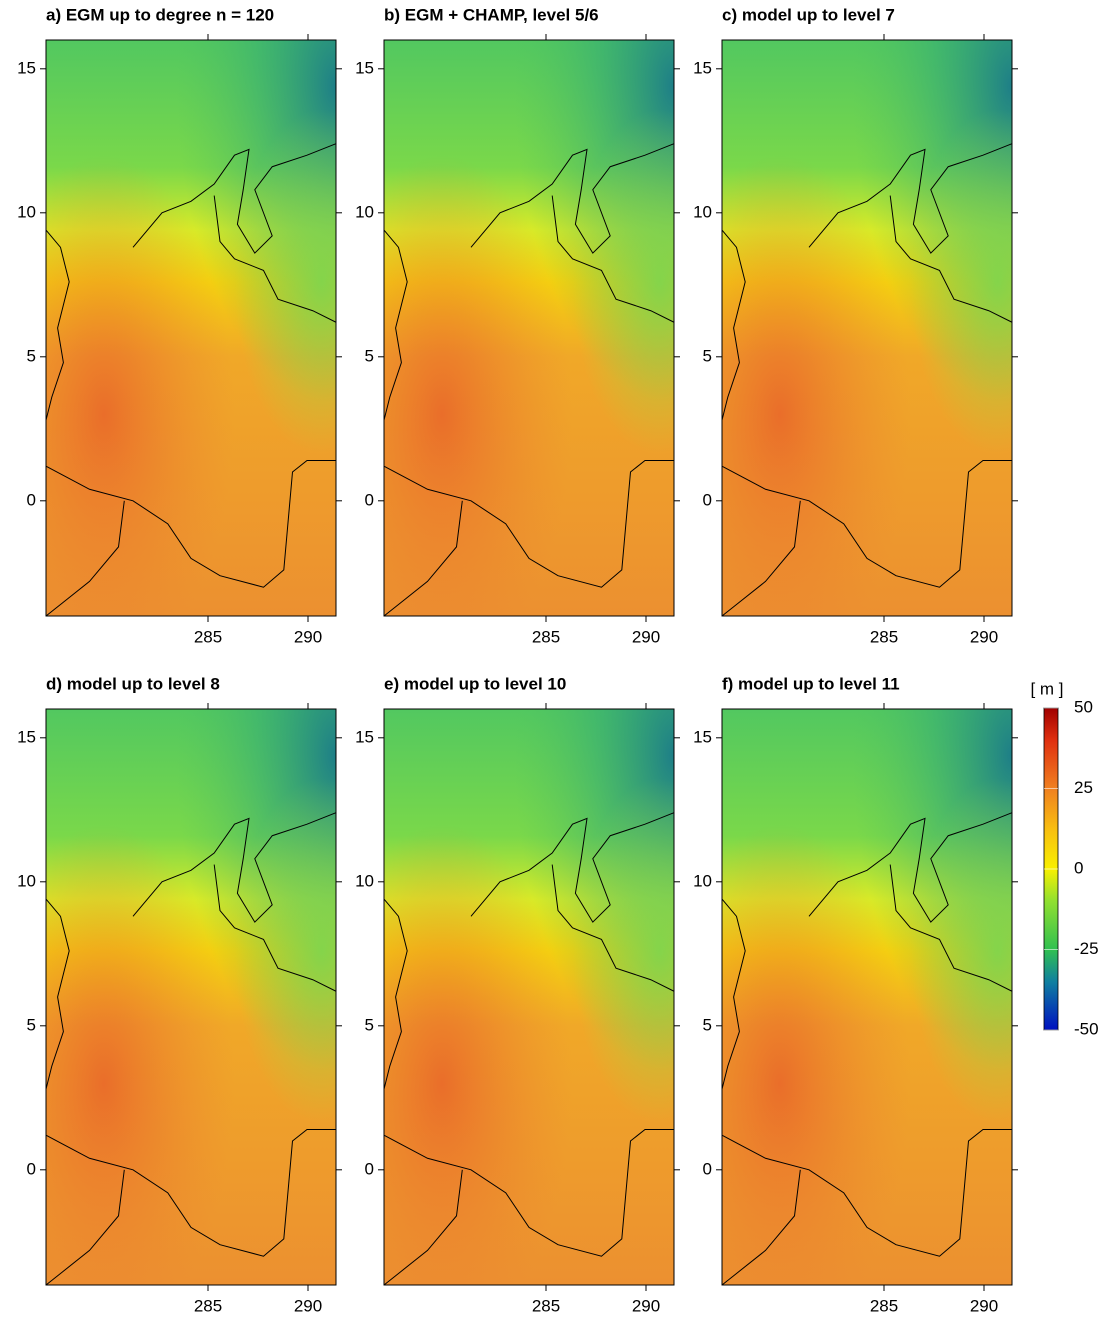 The image size is (1119, 1324). Describe the element at coordinates (133, 683) in the screenshot. I see `panel-title: d) model up to level 8` at that location.